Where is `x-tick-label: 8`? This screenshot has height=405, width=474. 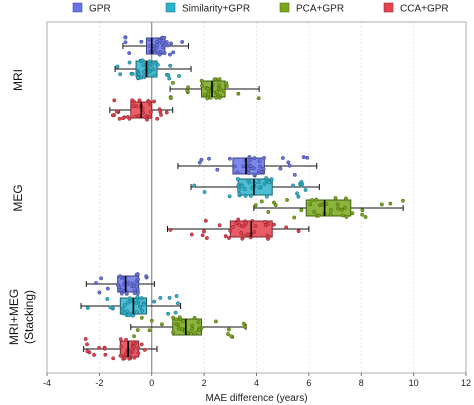
x-tick-label: 8 is located at coordinates (361, 383).